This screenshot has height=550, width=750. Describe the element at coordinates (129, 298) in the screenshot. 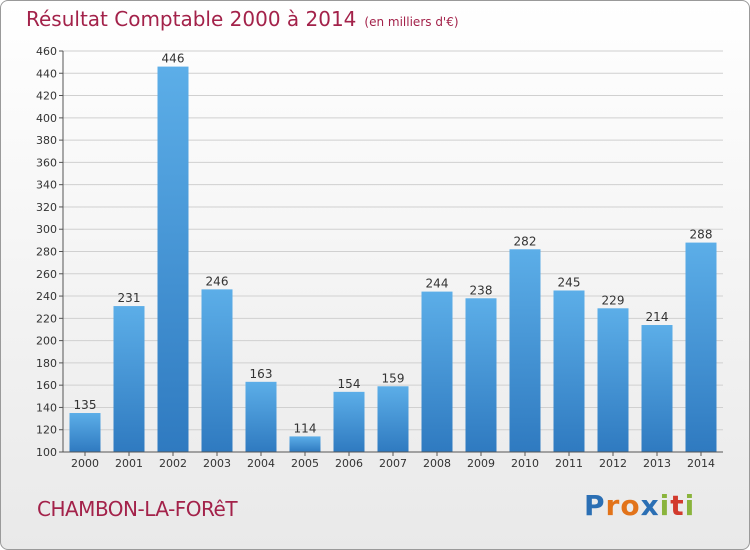

I see `value-label: 231` at that location.